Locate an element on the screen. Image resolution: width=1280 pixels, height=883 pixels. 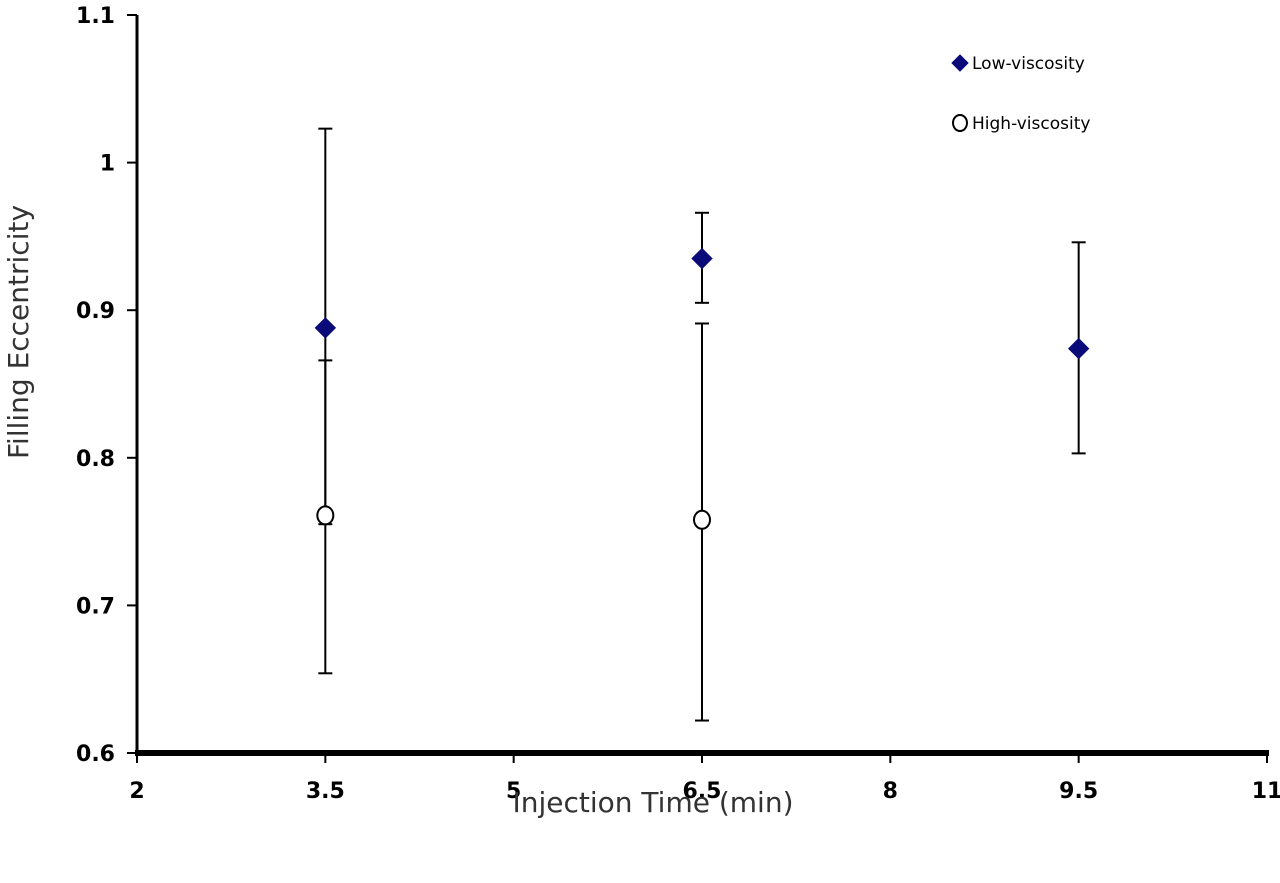
legend-high-viscosity-marker is located at coordinates (960, 123).